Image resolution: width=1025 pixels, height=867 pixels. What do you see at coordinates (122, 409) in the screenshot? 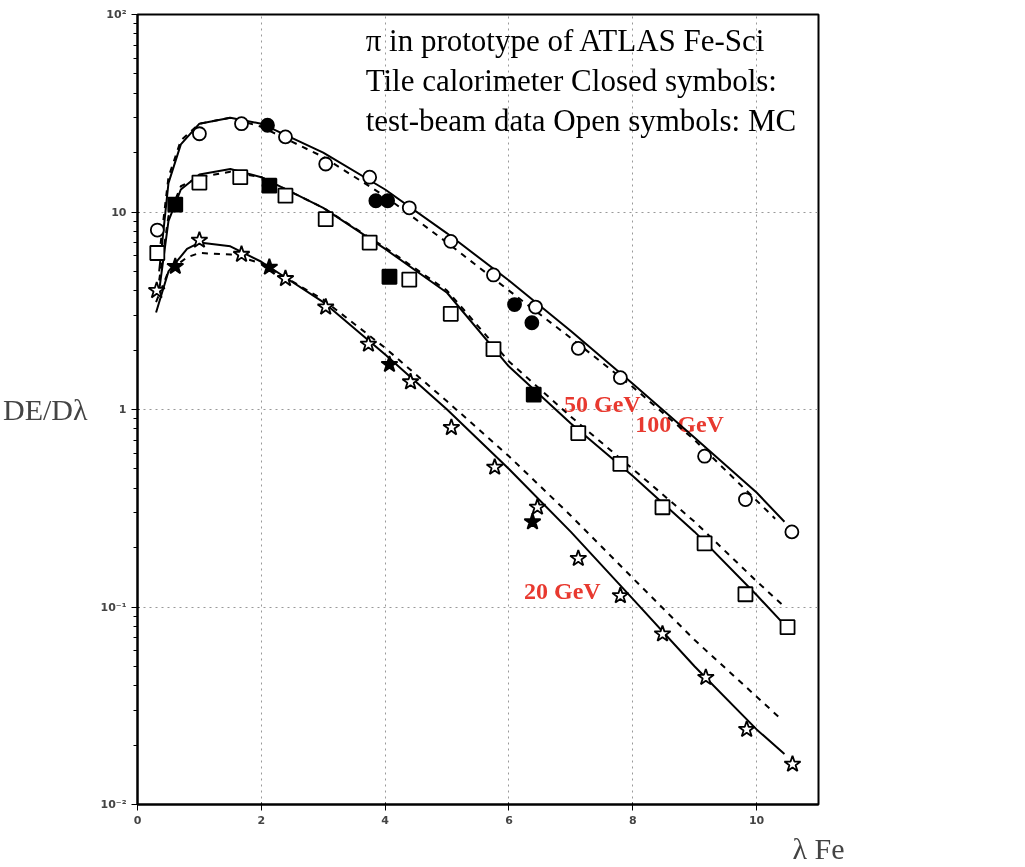
I see `y-tick-label: 1` at bounding box center [122, 409].